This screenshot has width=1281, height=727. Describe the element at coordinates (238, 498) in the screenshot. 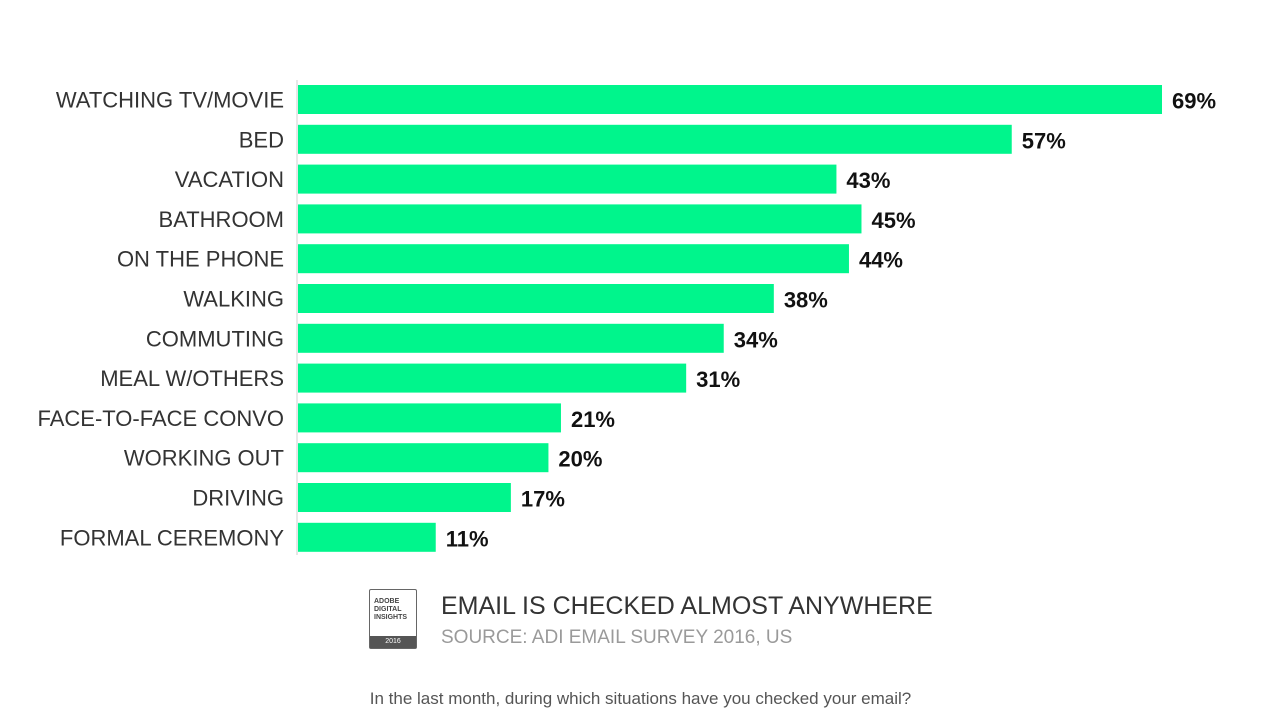

I see `category-label-driving: DRIVING` at that location.